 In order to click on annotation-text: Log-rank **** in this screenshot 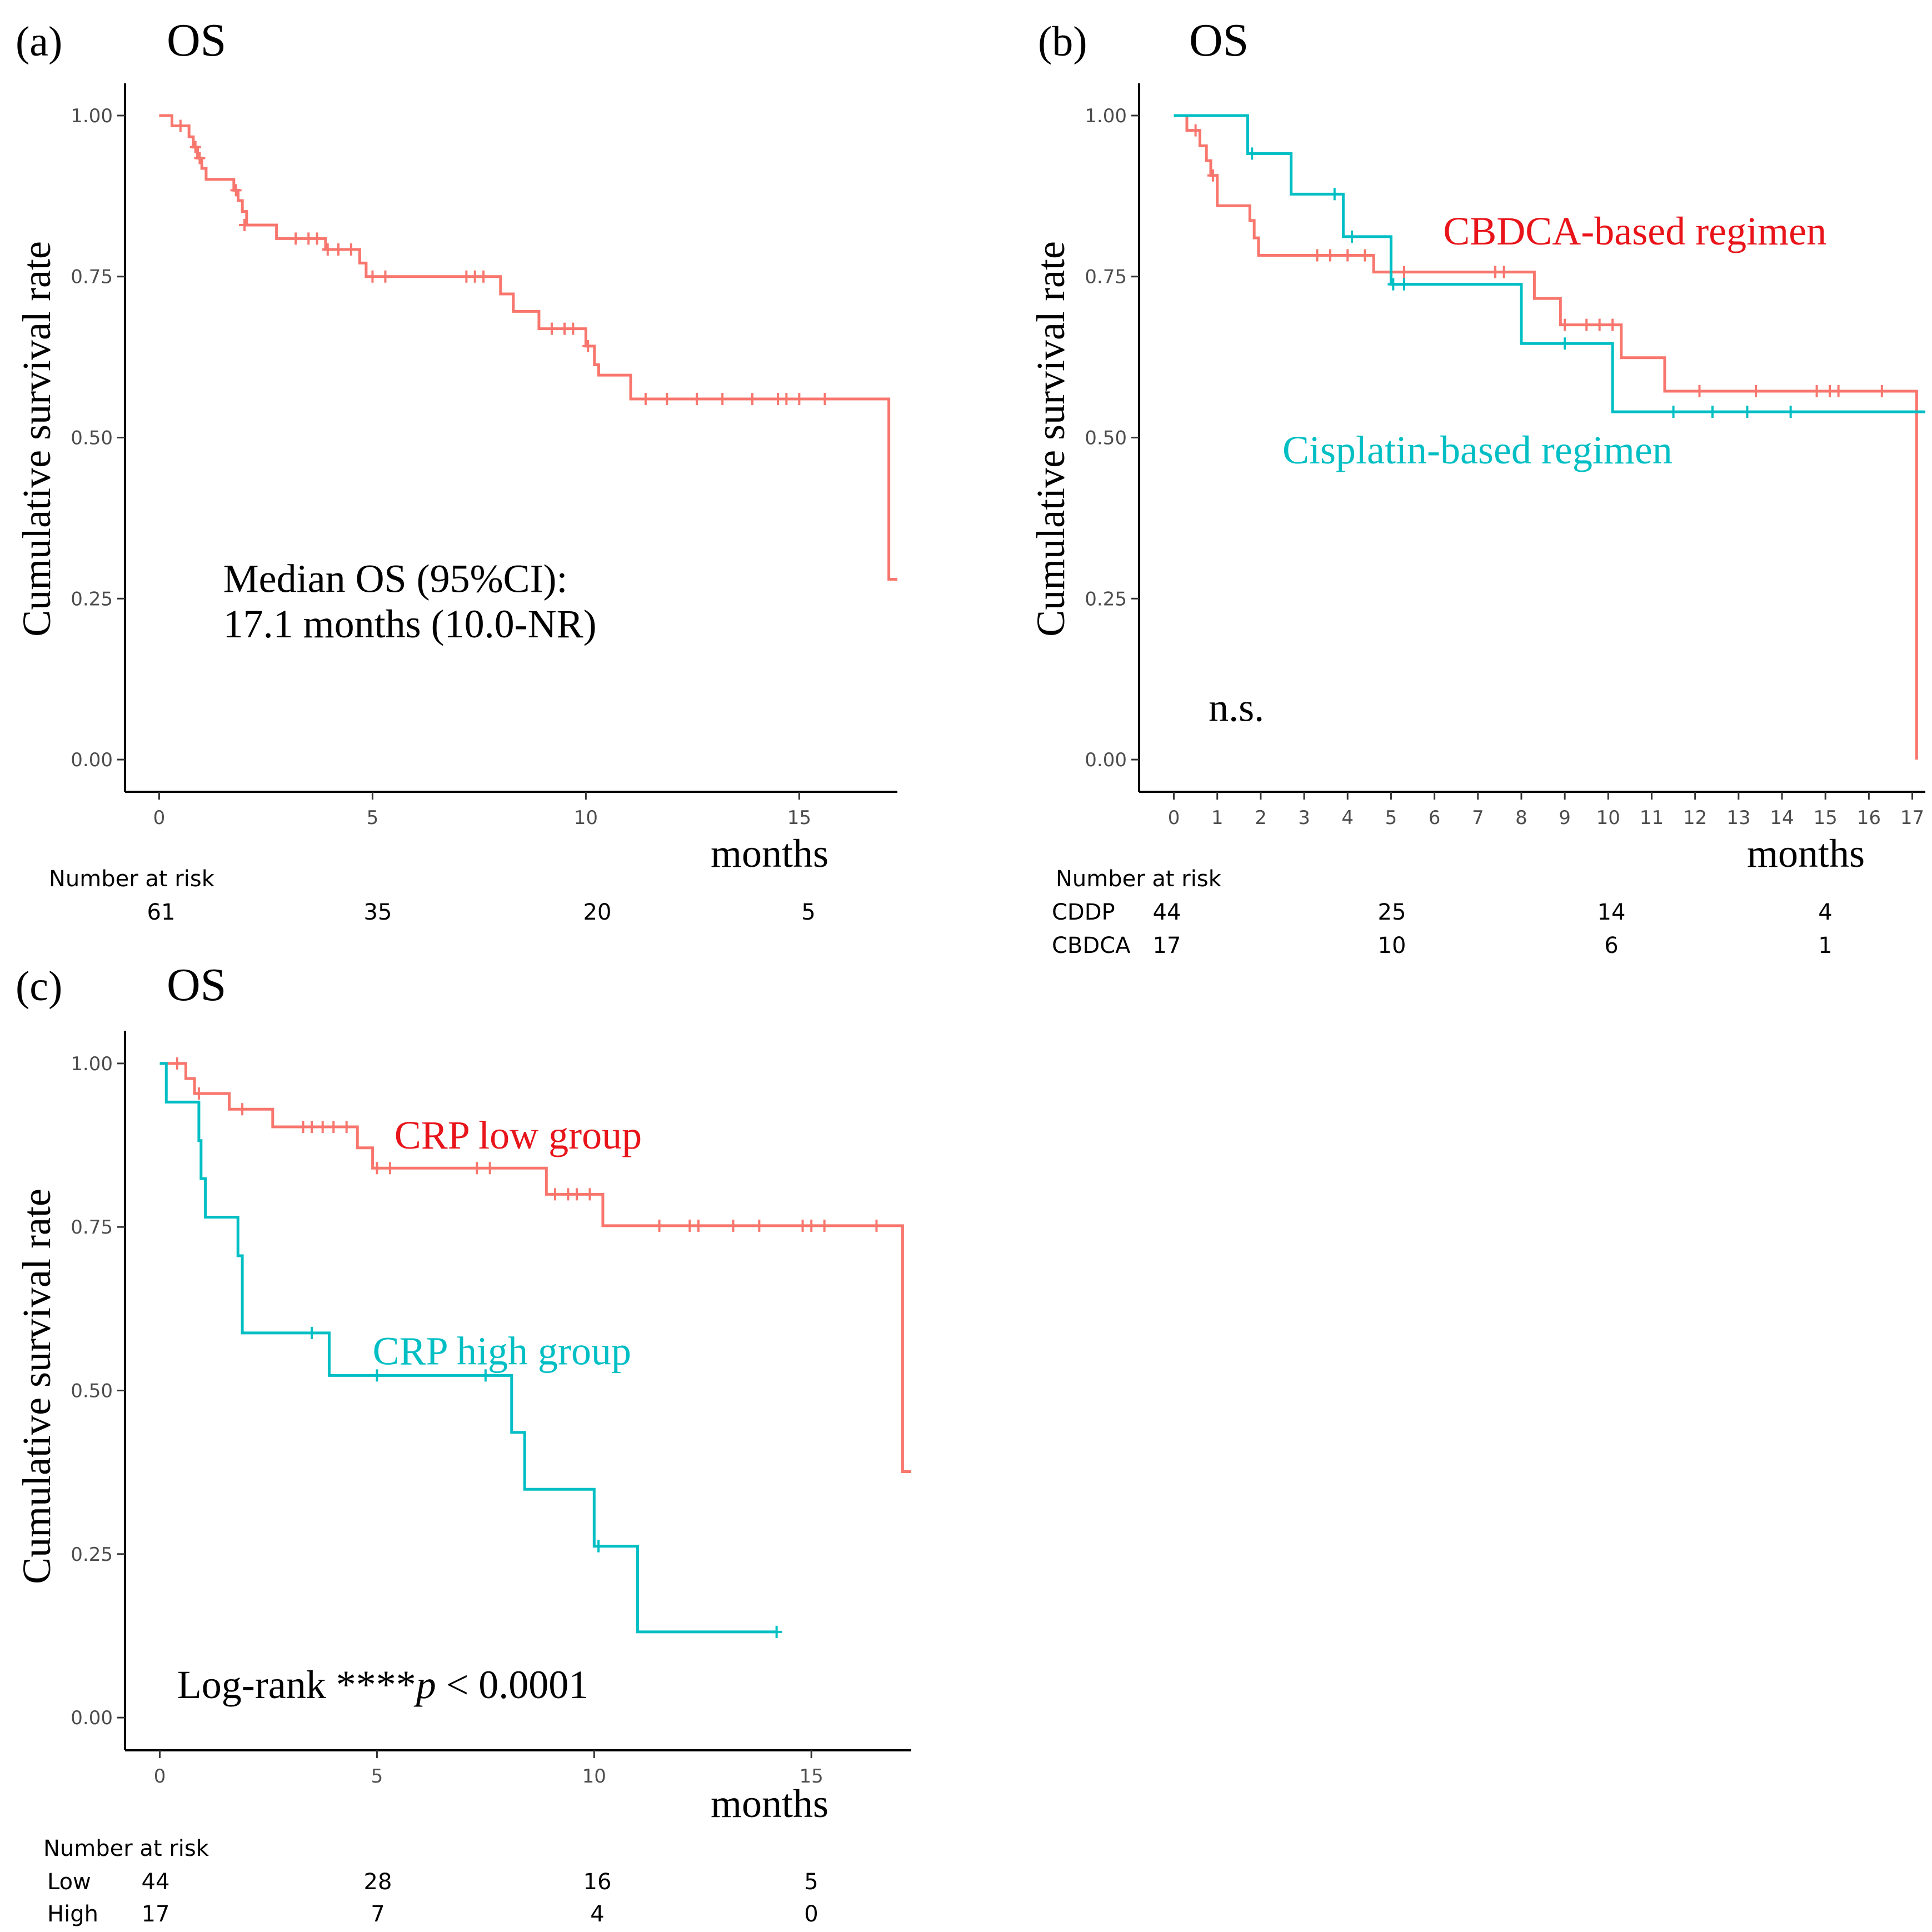, I will do `click(297, 1685)`.